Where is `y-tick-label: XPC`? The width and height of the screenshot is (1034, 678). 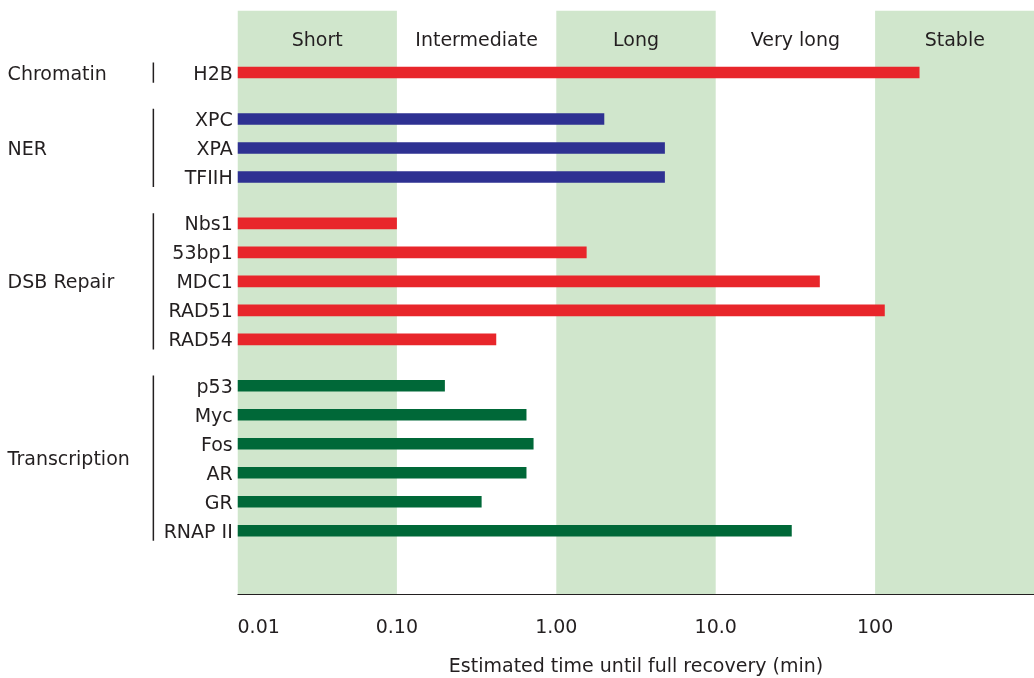 y-tick-label: XPC is located at coordinates (214, 118).